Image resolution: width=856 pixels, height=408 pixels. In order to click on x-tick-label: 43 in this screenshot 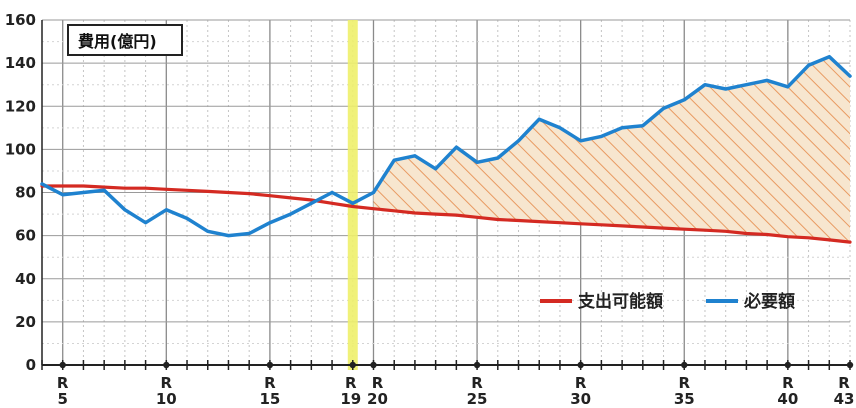, I will do `click(844, 399)`.